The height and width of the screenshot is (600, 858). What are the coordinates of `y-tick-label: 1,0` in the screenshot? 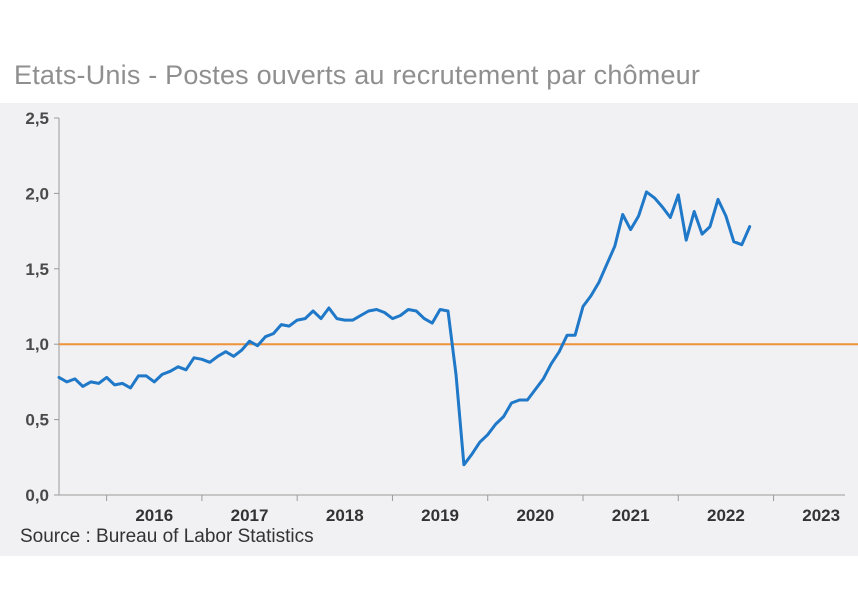 It's located at (37, 344).